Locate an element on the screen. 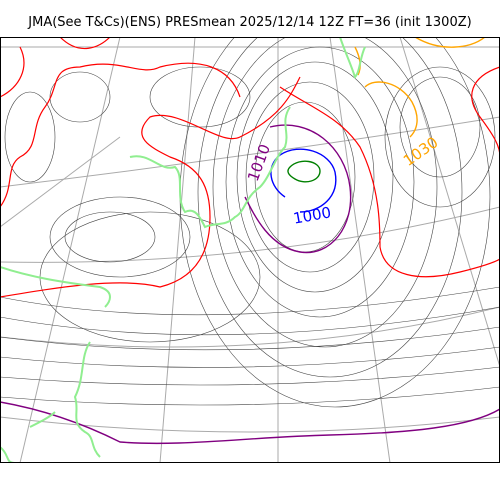  contour-label-1000: 1000 is located at coordinates (312, 215).